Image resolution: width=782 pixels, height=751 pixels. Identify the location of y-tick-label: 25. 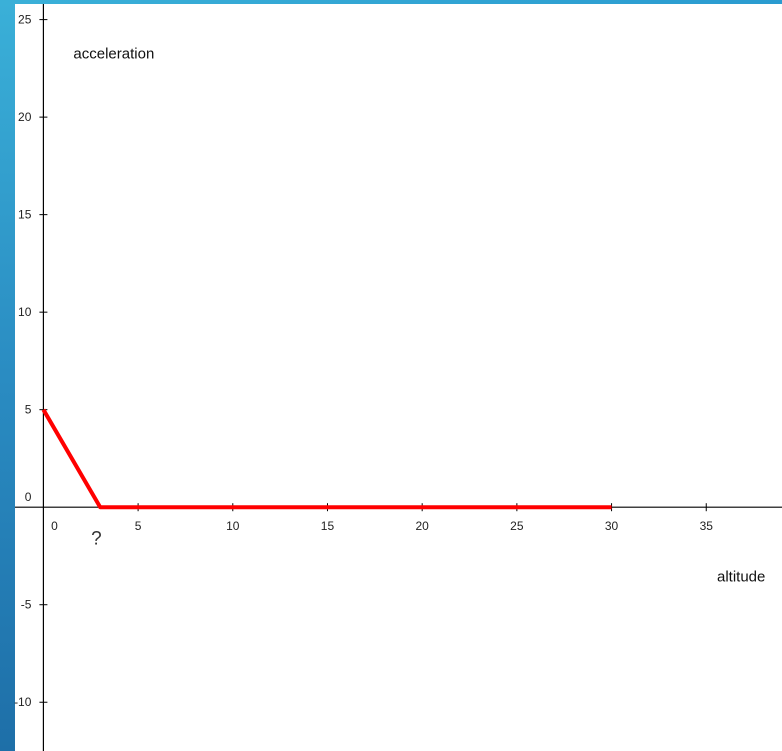
(25, 20).